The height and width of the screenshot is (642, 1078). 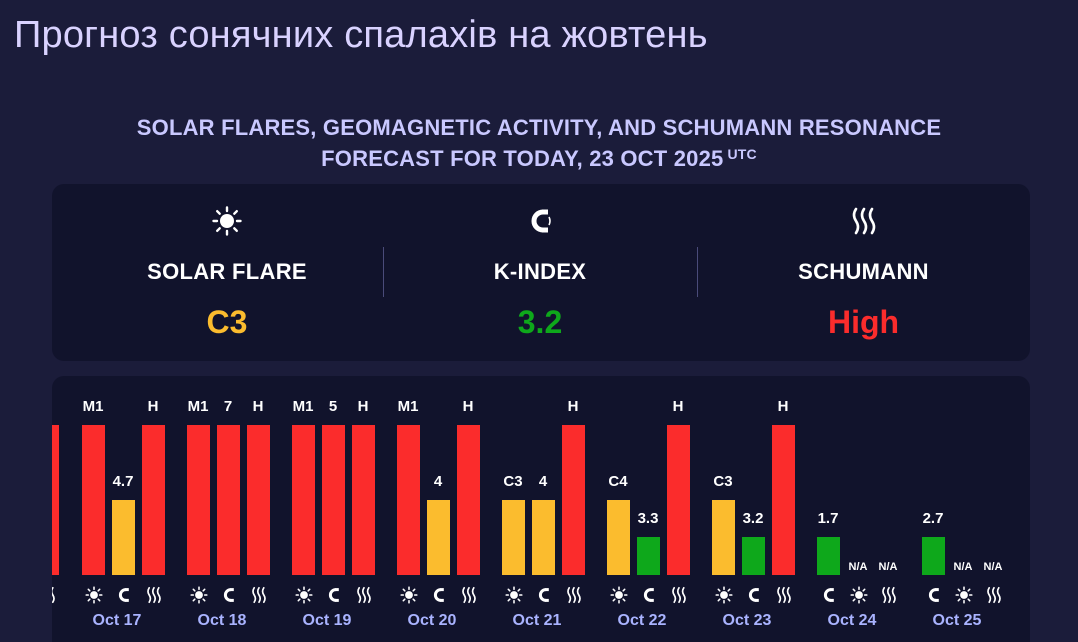 I want to click on summary-k-index: K-INDEX 3.2, so click(x=540, y=272).